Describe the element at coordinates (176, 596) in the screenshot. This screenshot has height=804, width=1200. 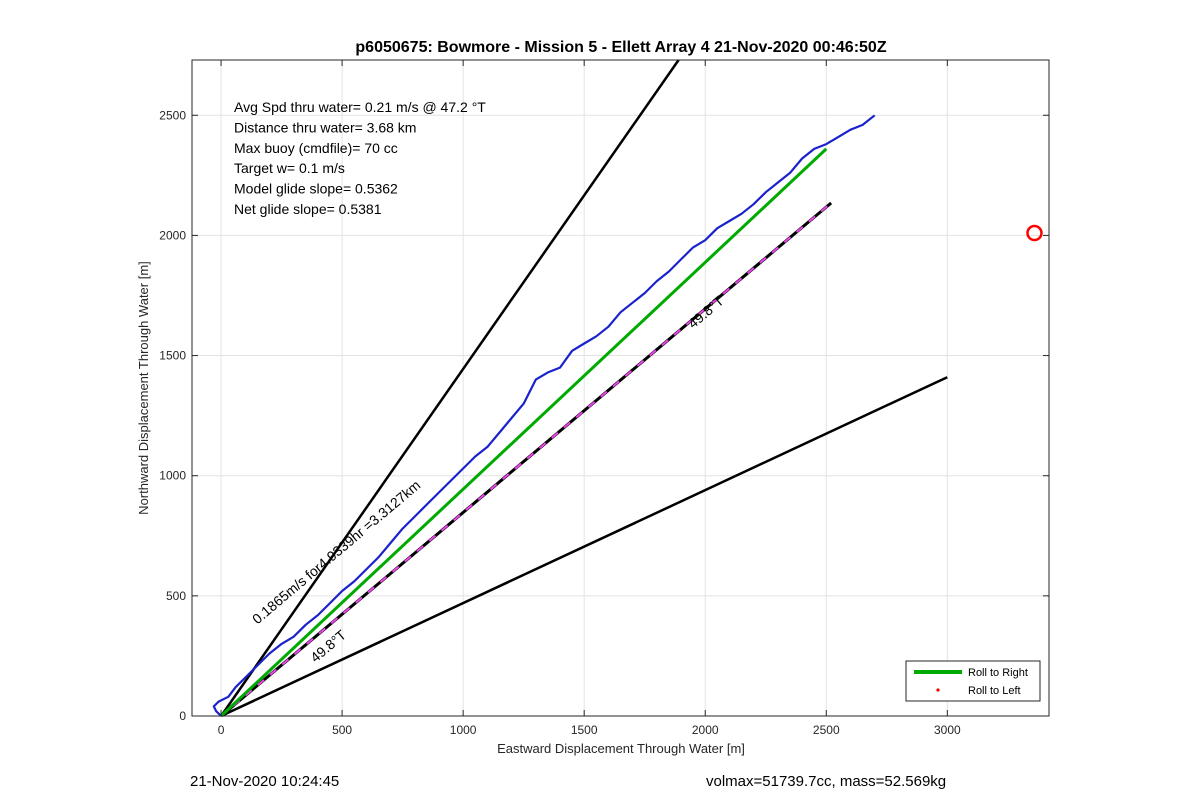
I see `y-tick-label: 500` at that location.